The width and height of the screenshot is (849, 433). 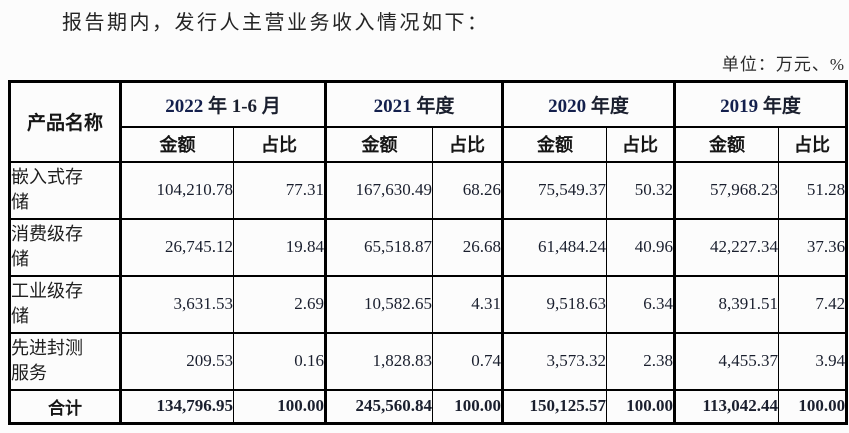 I want to click on amount-cell: 104,210.78, so click(x=176, y=190).